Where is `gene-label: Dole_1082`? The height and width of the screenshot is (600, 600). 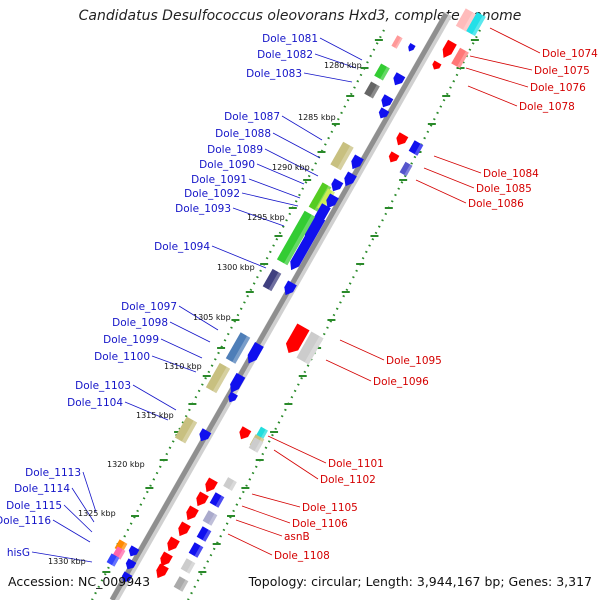 gene-label: Dole_1082 is located at coordinates (285, 55).